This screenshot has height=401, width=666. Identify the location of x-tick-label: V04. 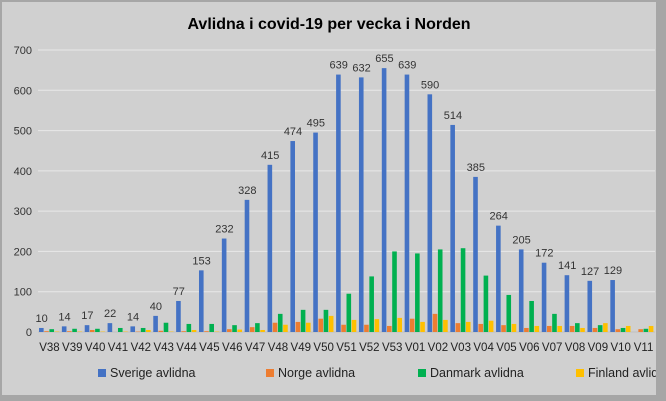
(483, 348).